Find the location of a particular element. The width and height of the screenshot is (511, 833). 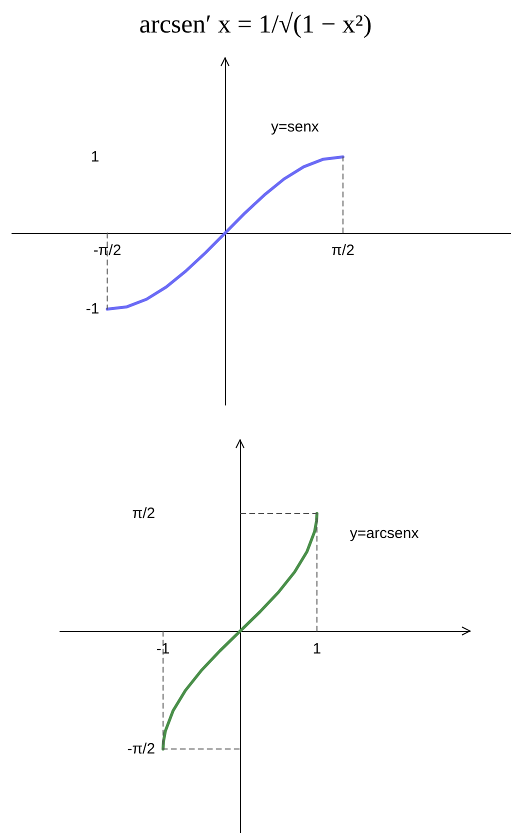

series-label: y=senx is located at coordinates (295, 127).